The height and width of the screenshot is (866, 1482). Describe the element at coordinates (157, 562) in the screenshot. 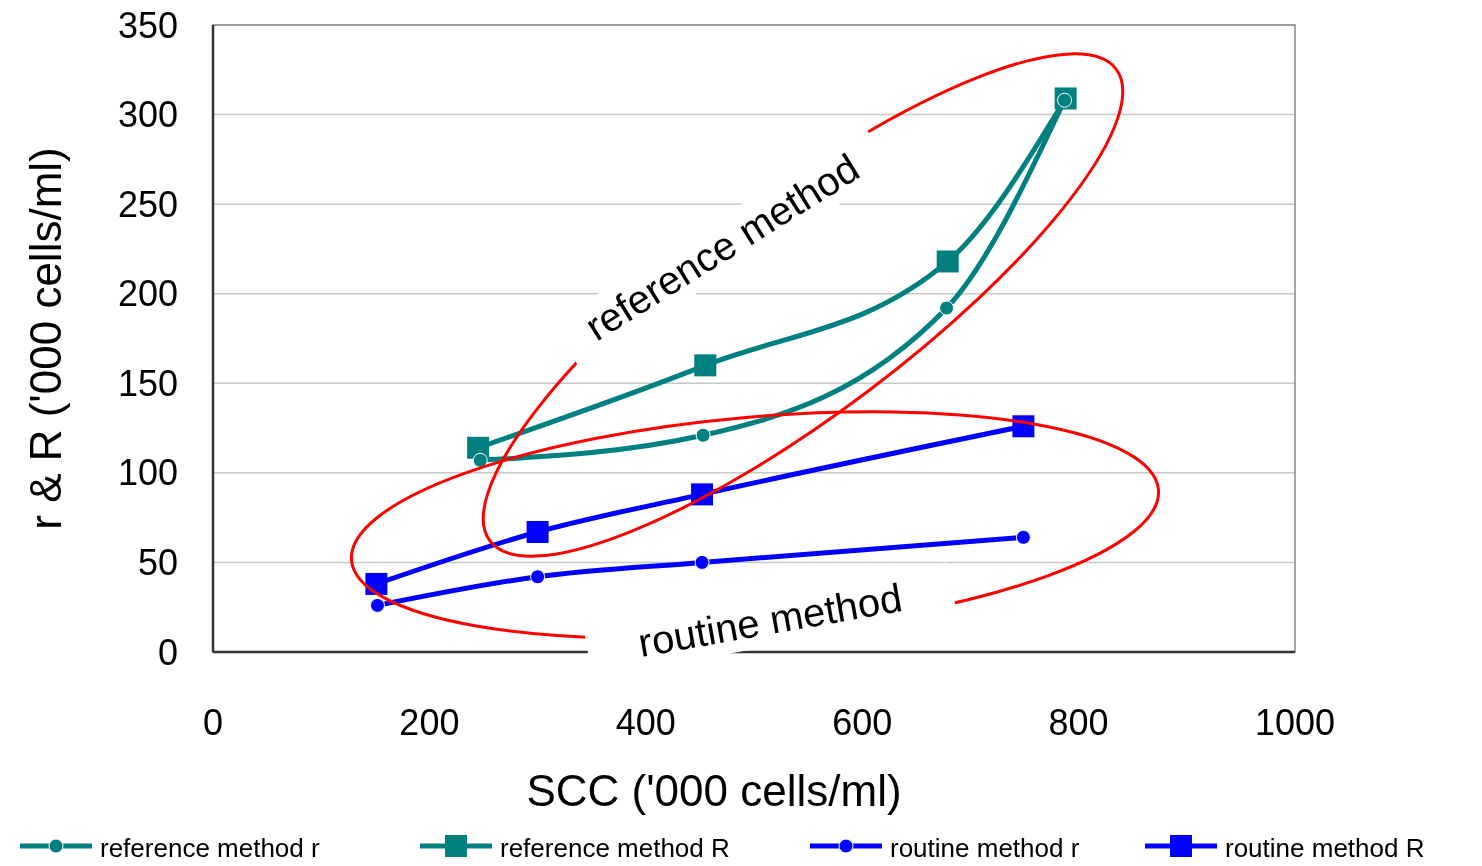

I see `y-tick-label: 50` at that location.